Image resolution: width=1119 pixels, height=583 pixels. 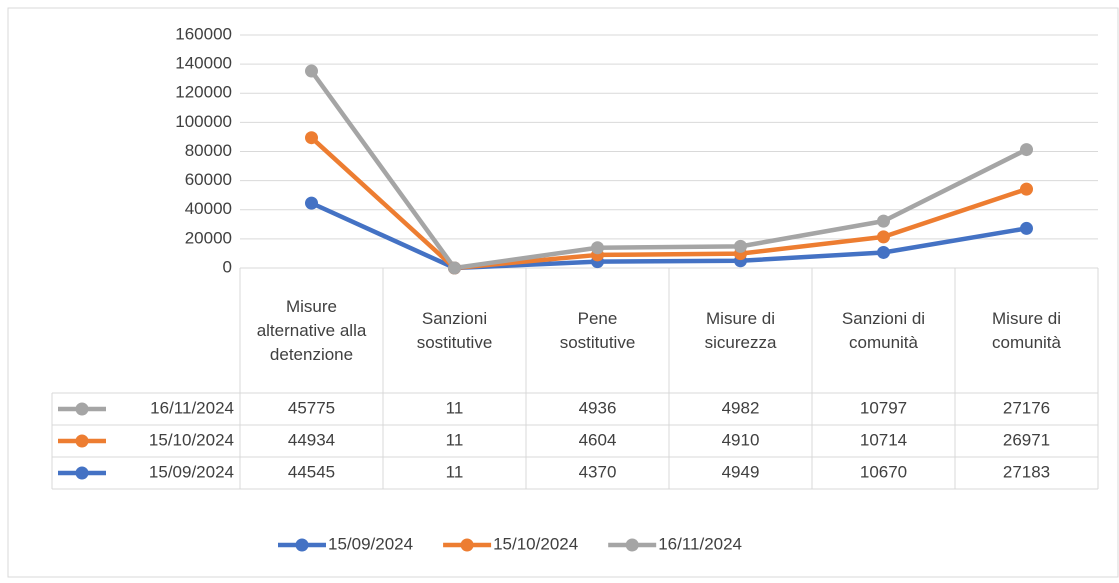 I want to click on y-tick-label: 80000, so click(x=208, y=150).